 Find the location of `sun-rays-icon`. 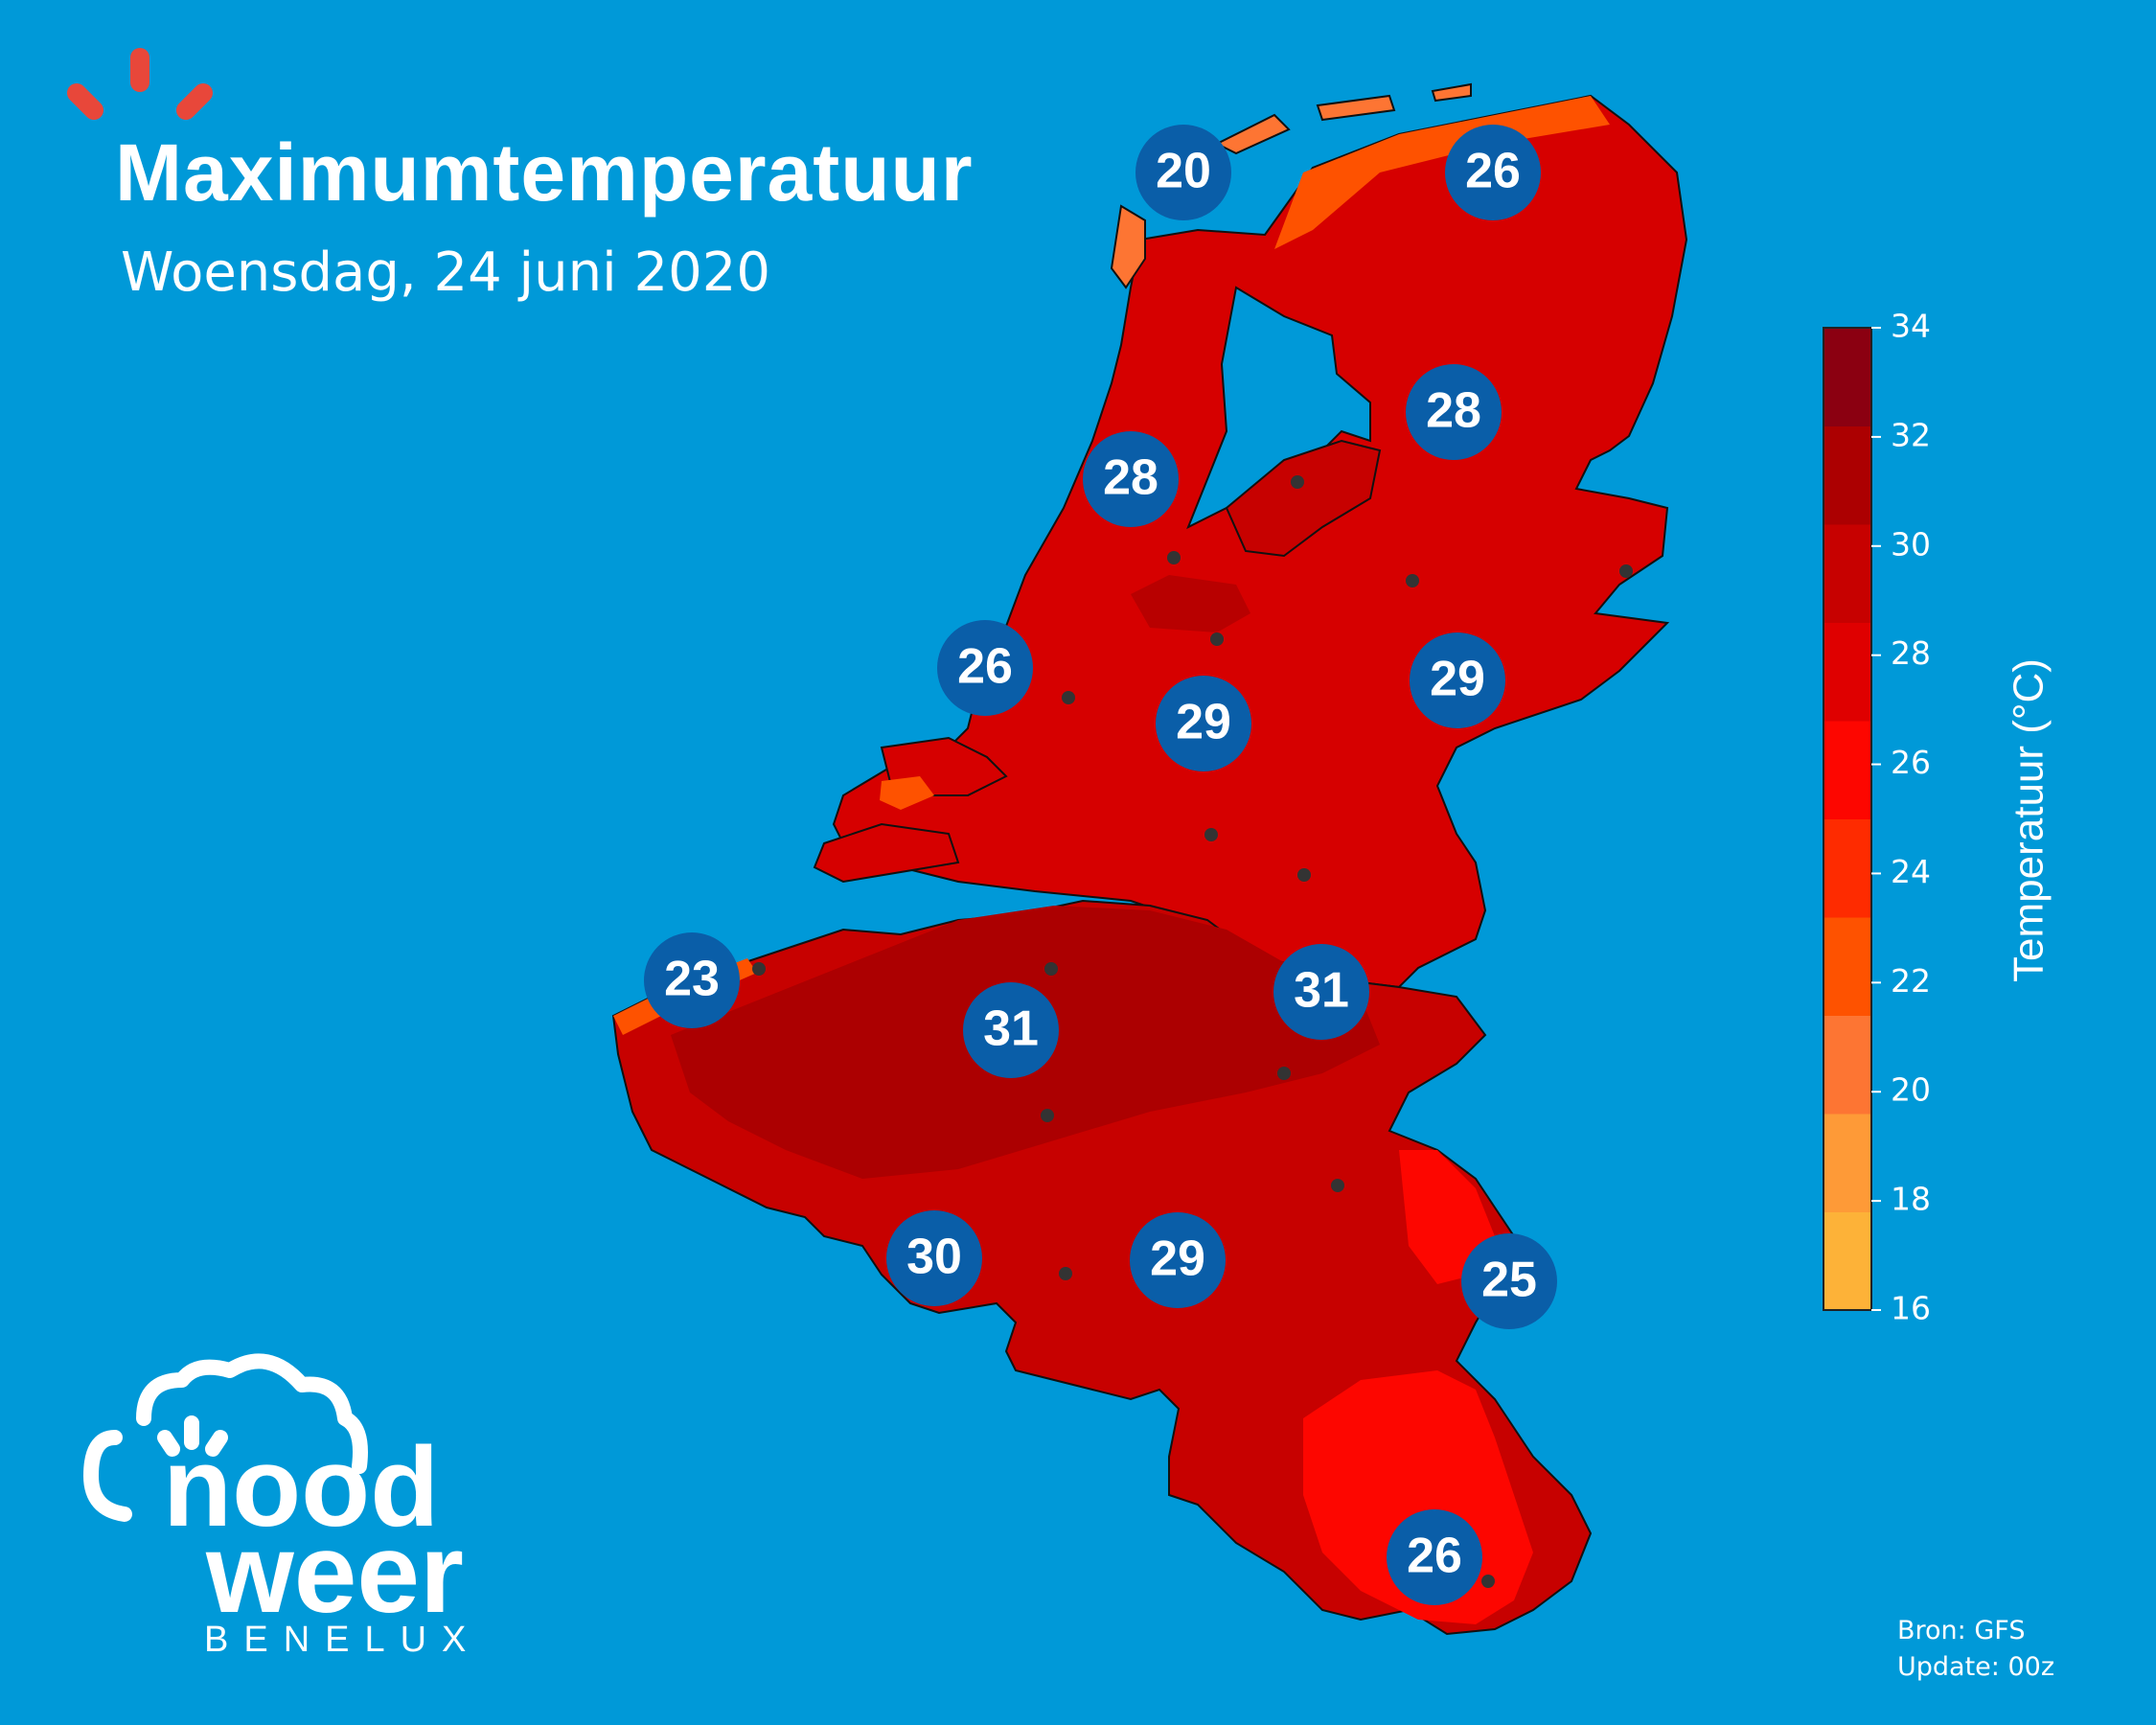

sun-rays-icon is located at coordinates (140, 84).